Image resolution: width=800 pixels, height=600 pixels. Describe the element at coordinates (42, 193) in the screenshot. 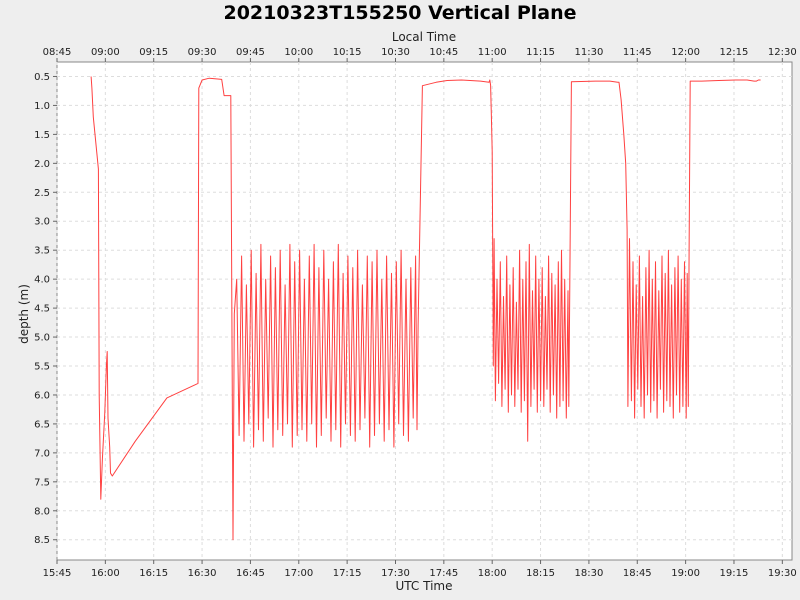

I see `y-tick-label: 2.5` at that location.